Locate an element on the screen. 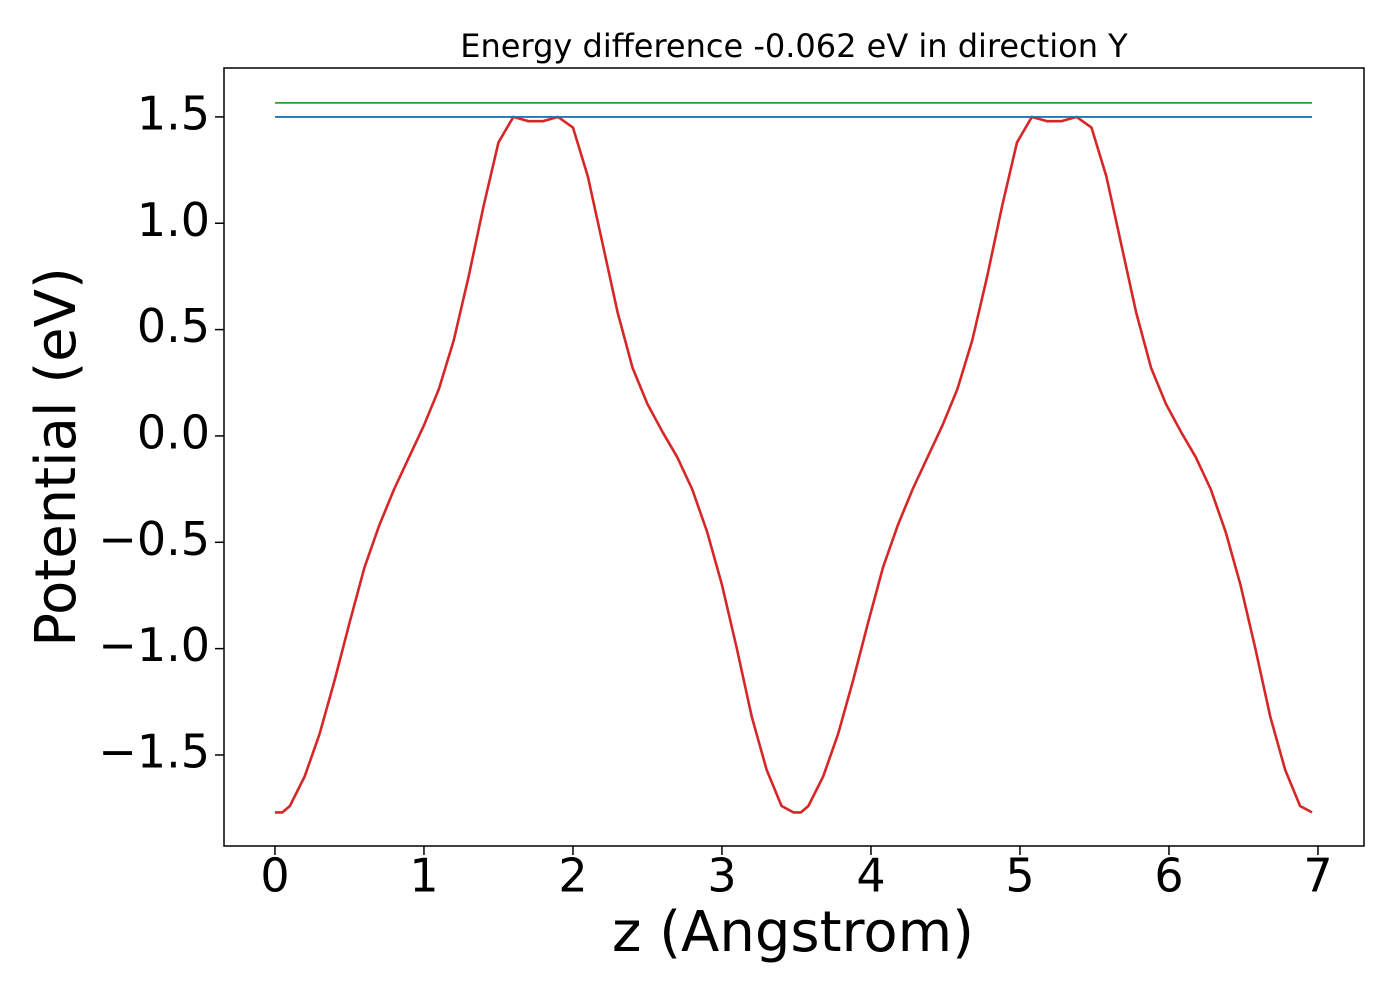  x-tick-label: 6 is located at coordinates (1168, 876).